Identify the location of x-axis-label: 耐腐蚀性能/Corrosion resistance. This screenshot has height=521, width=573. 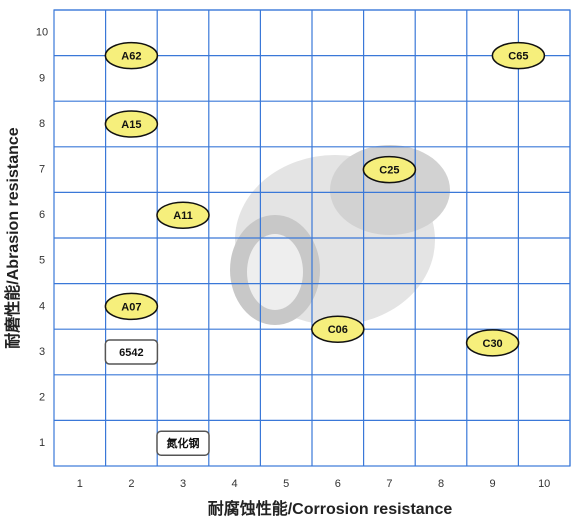
(330, 508).